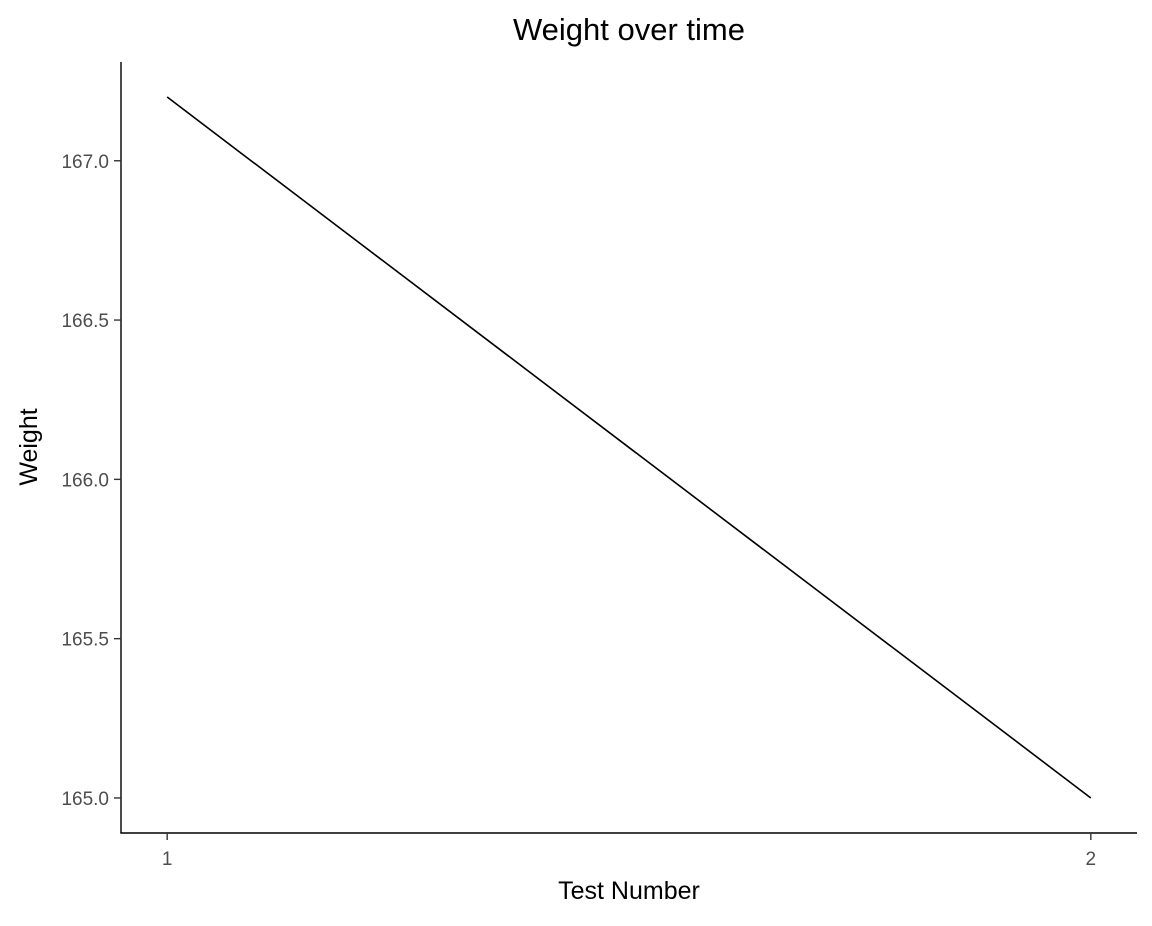 This screenshot has width=1152, height=926. Describe the element at coordinates (167, 859) in the screenshot. I see `x-tick-label-1: 1` at that location.